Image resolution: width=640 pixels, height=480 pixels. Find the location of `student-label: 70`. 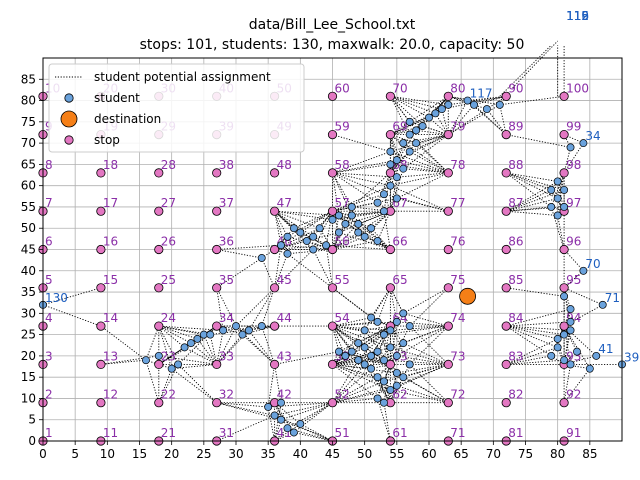

student-label: 70 is located at coordinates (592, 264).